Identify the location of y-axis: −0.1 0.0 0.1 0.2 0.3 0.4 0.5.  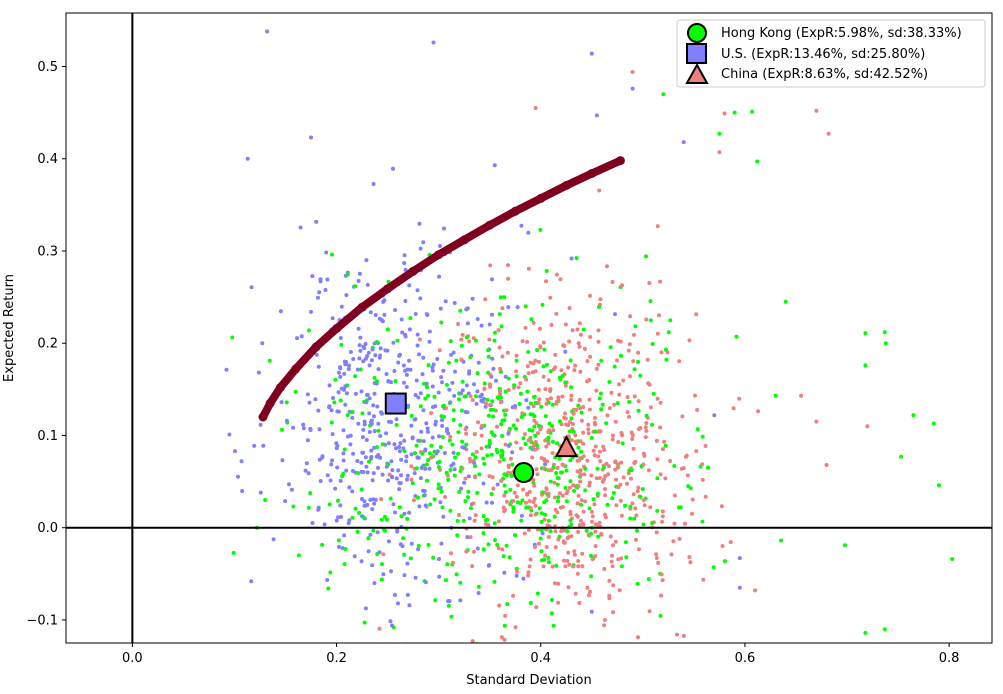
(46, 344).